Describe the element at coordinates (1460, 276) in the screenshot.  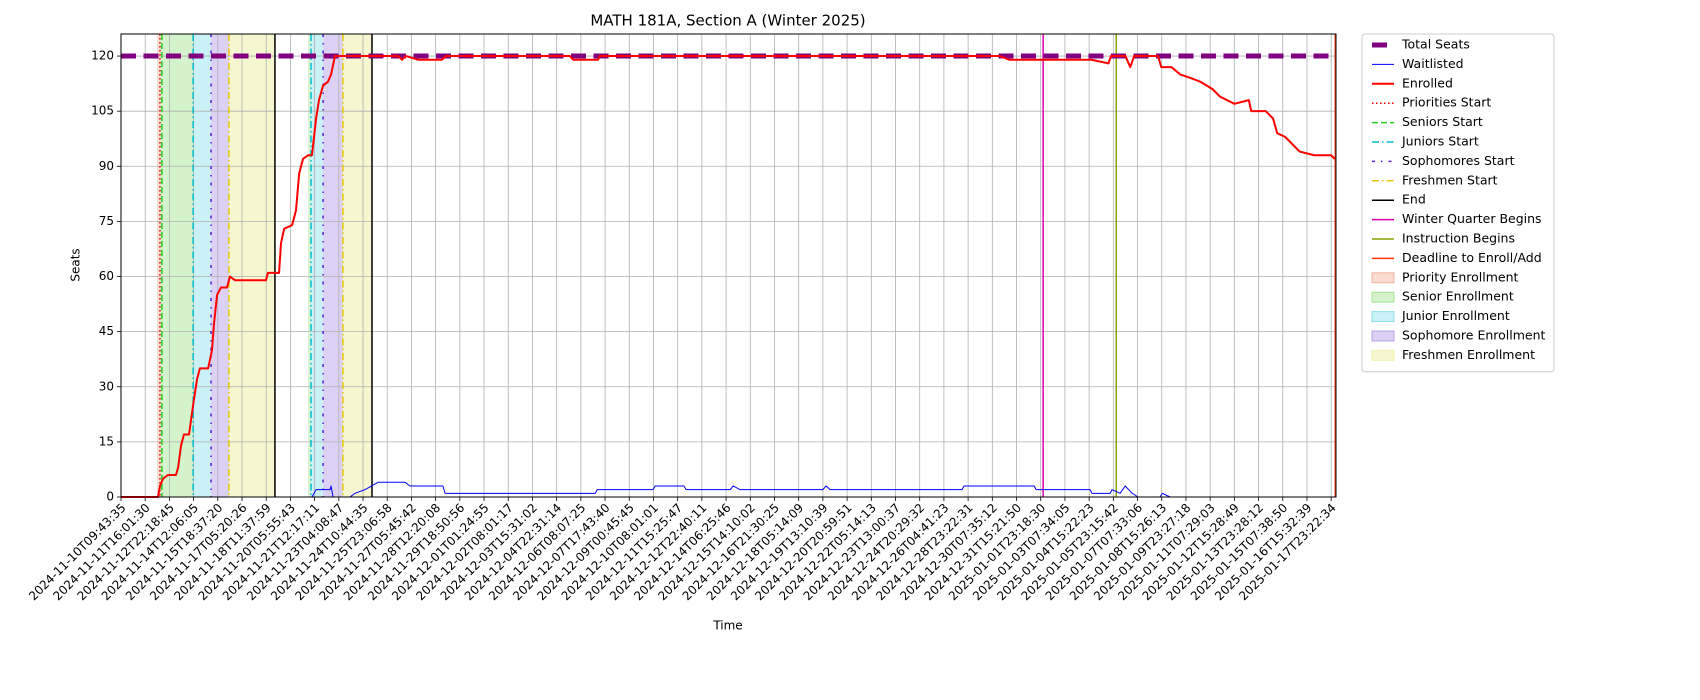
I see `legend-label: Priority Enrollment` at that location.